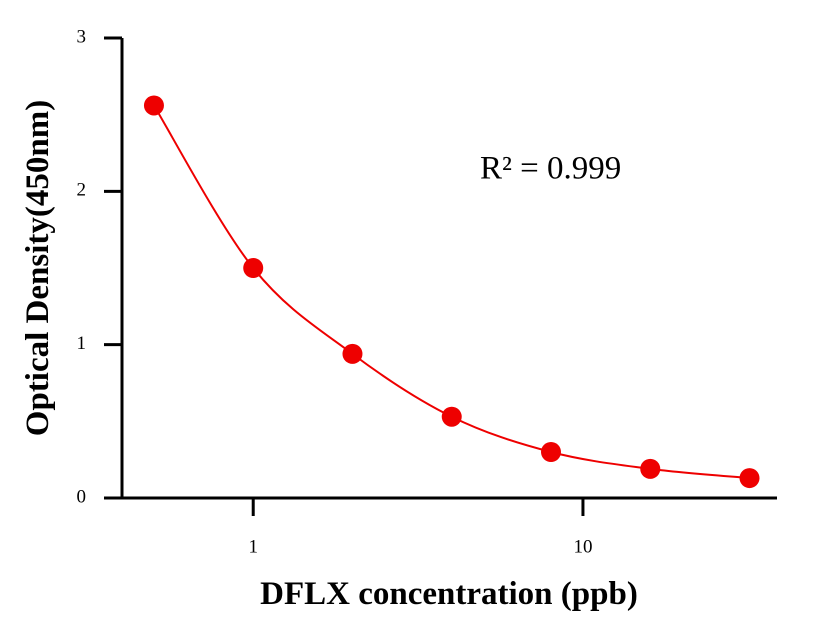 The image size is (816, 640). What do you see at coordinates (82, 190) in the screenshot?
I see `y-tick-label: 2` at bounding box center [82, 190].